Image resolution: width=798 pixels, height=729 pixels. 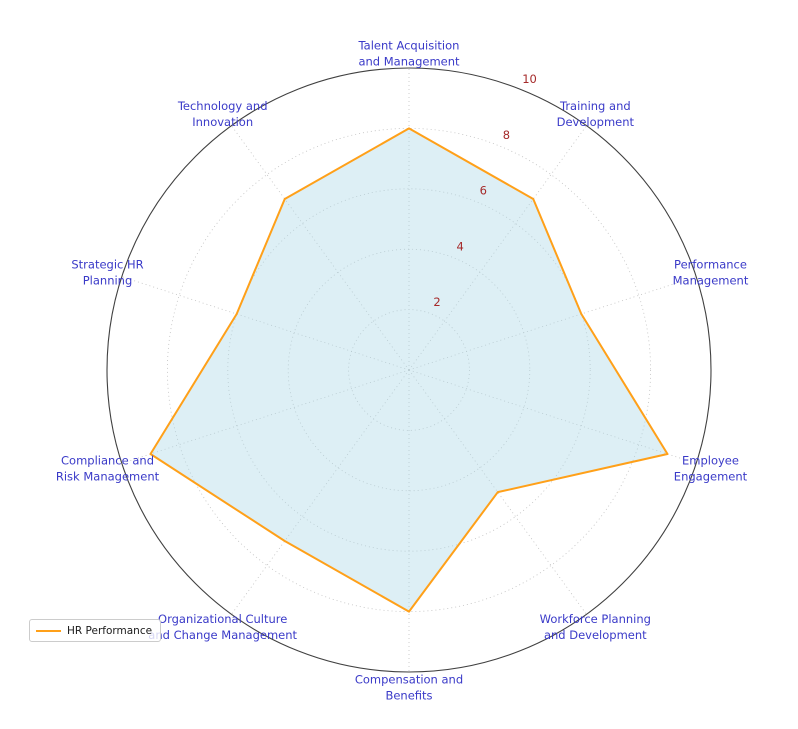 I want to click on radial-tick-label: 4, so click(x=460, y=246).